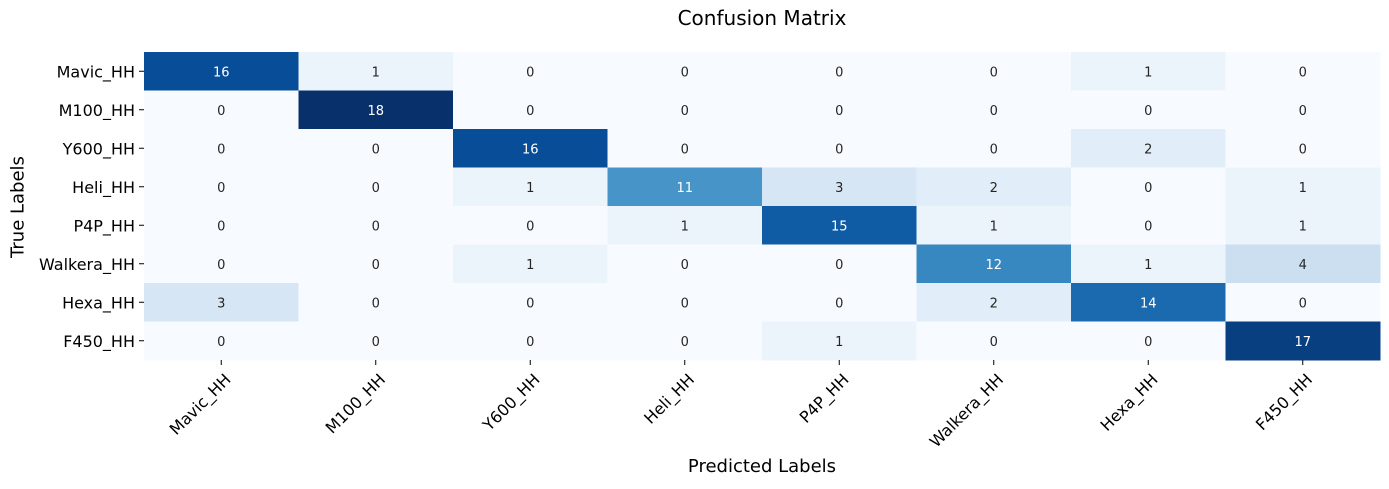 Image resolution: width=1389 pixels, height=489 pixels. Describe the element at coordinates (685, 226) in the screenshot. I see `cell-value-r4-c3: 1` at that location.